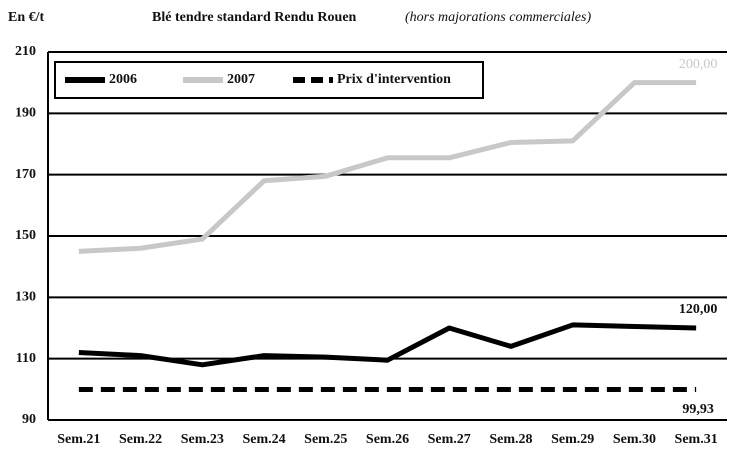 This screenshot has height=469, width=747. I want to click on legend-label: Prix d'intervention, so click(394, 79).